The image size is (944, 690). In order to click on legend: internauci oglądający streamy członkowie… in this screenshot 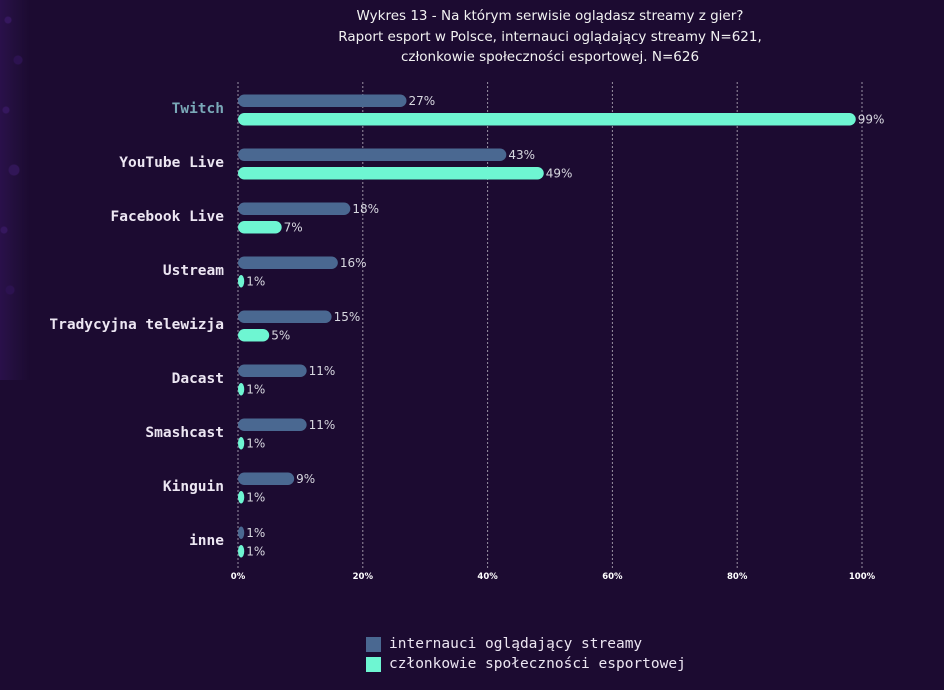, I will do `click(526, 654)`.